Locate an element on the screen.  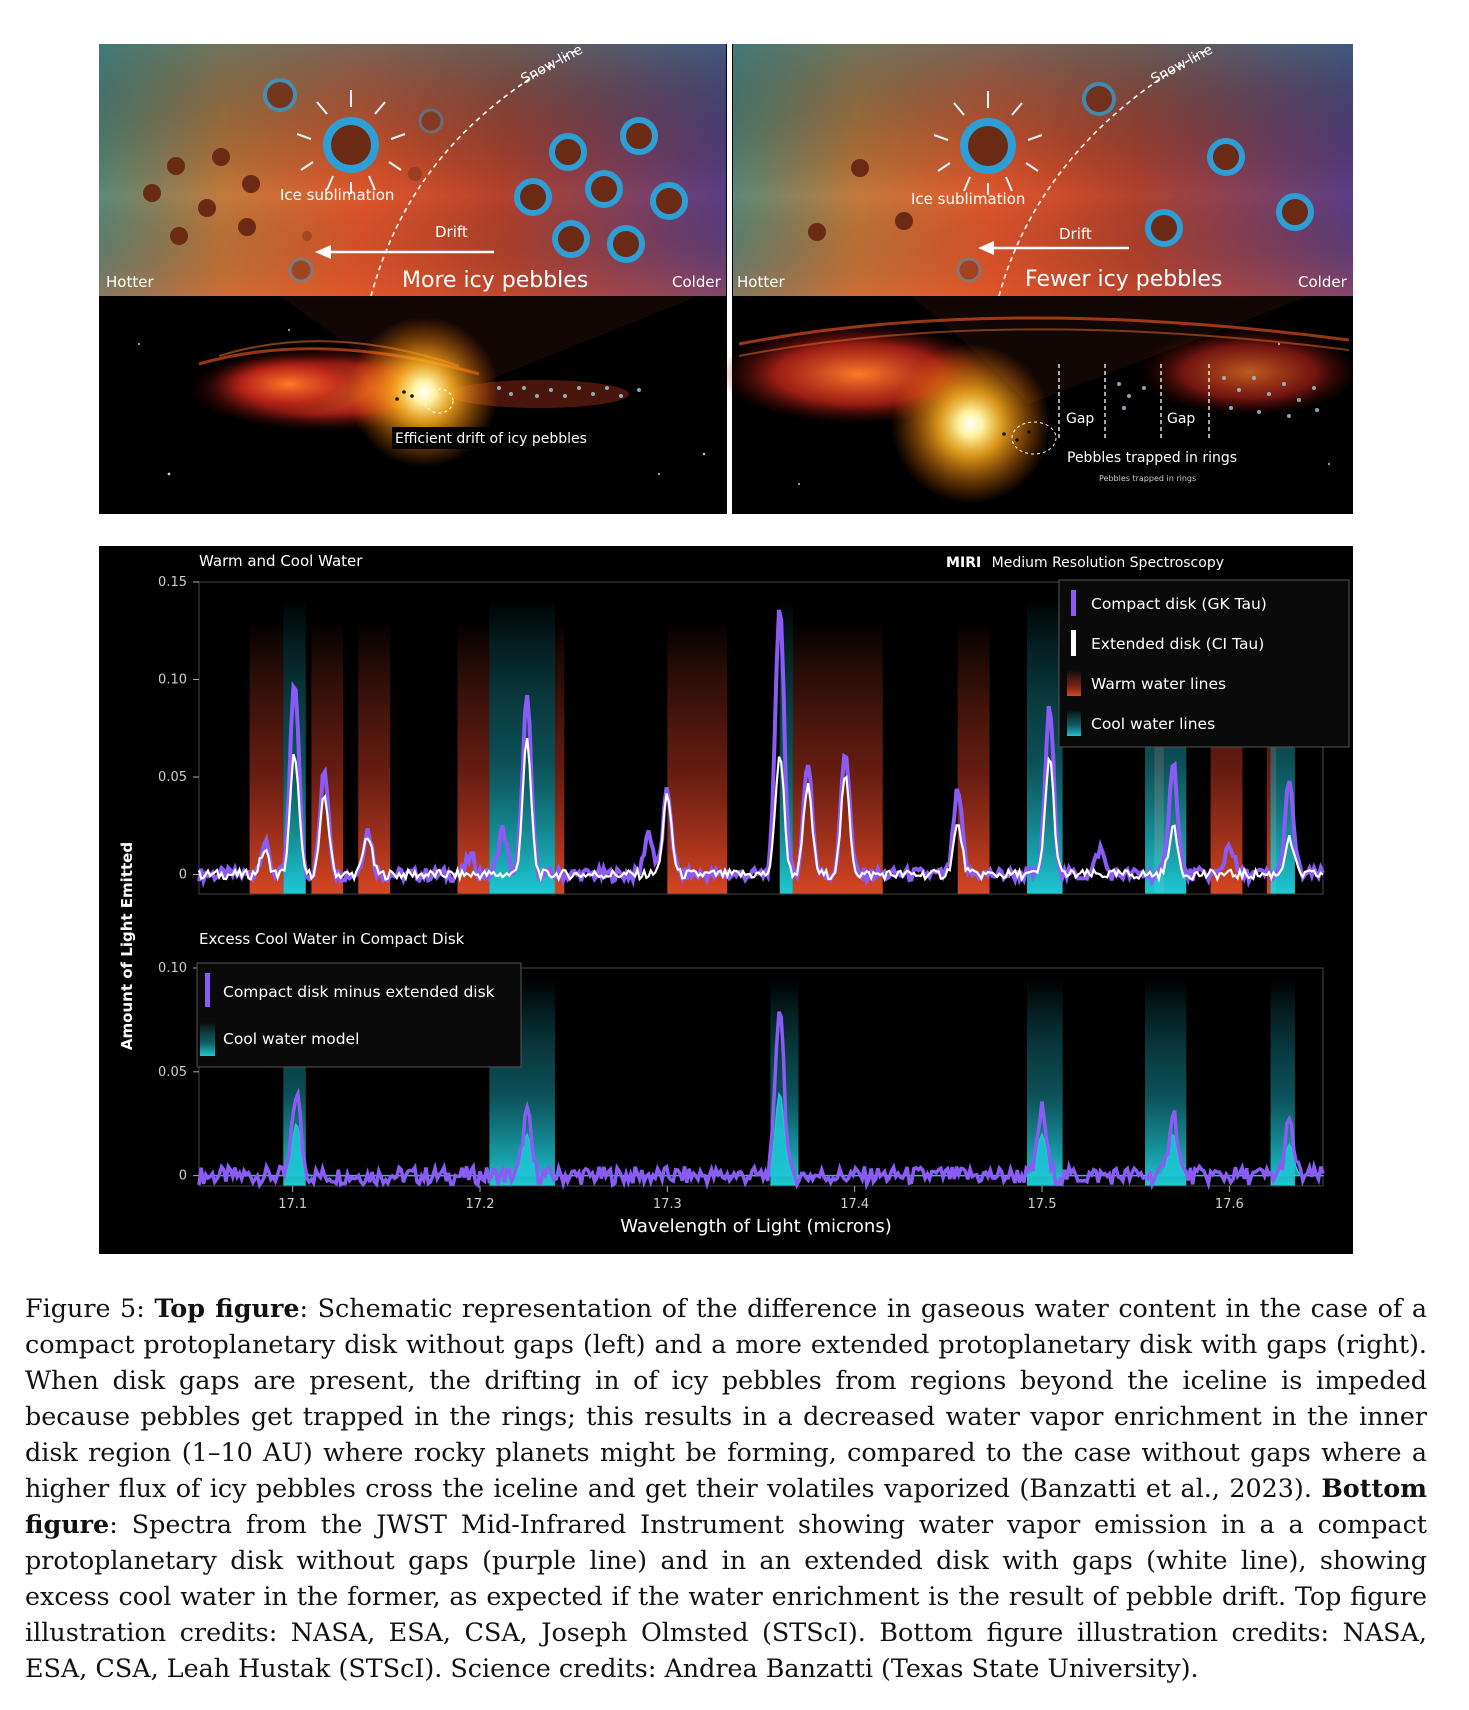
right-gap-1-label: Gap is located at coordinates (1080, 419).